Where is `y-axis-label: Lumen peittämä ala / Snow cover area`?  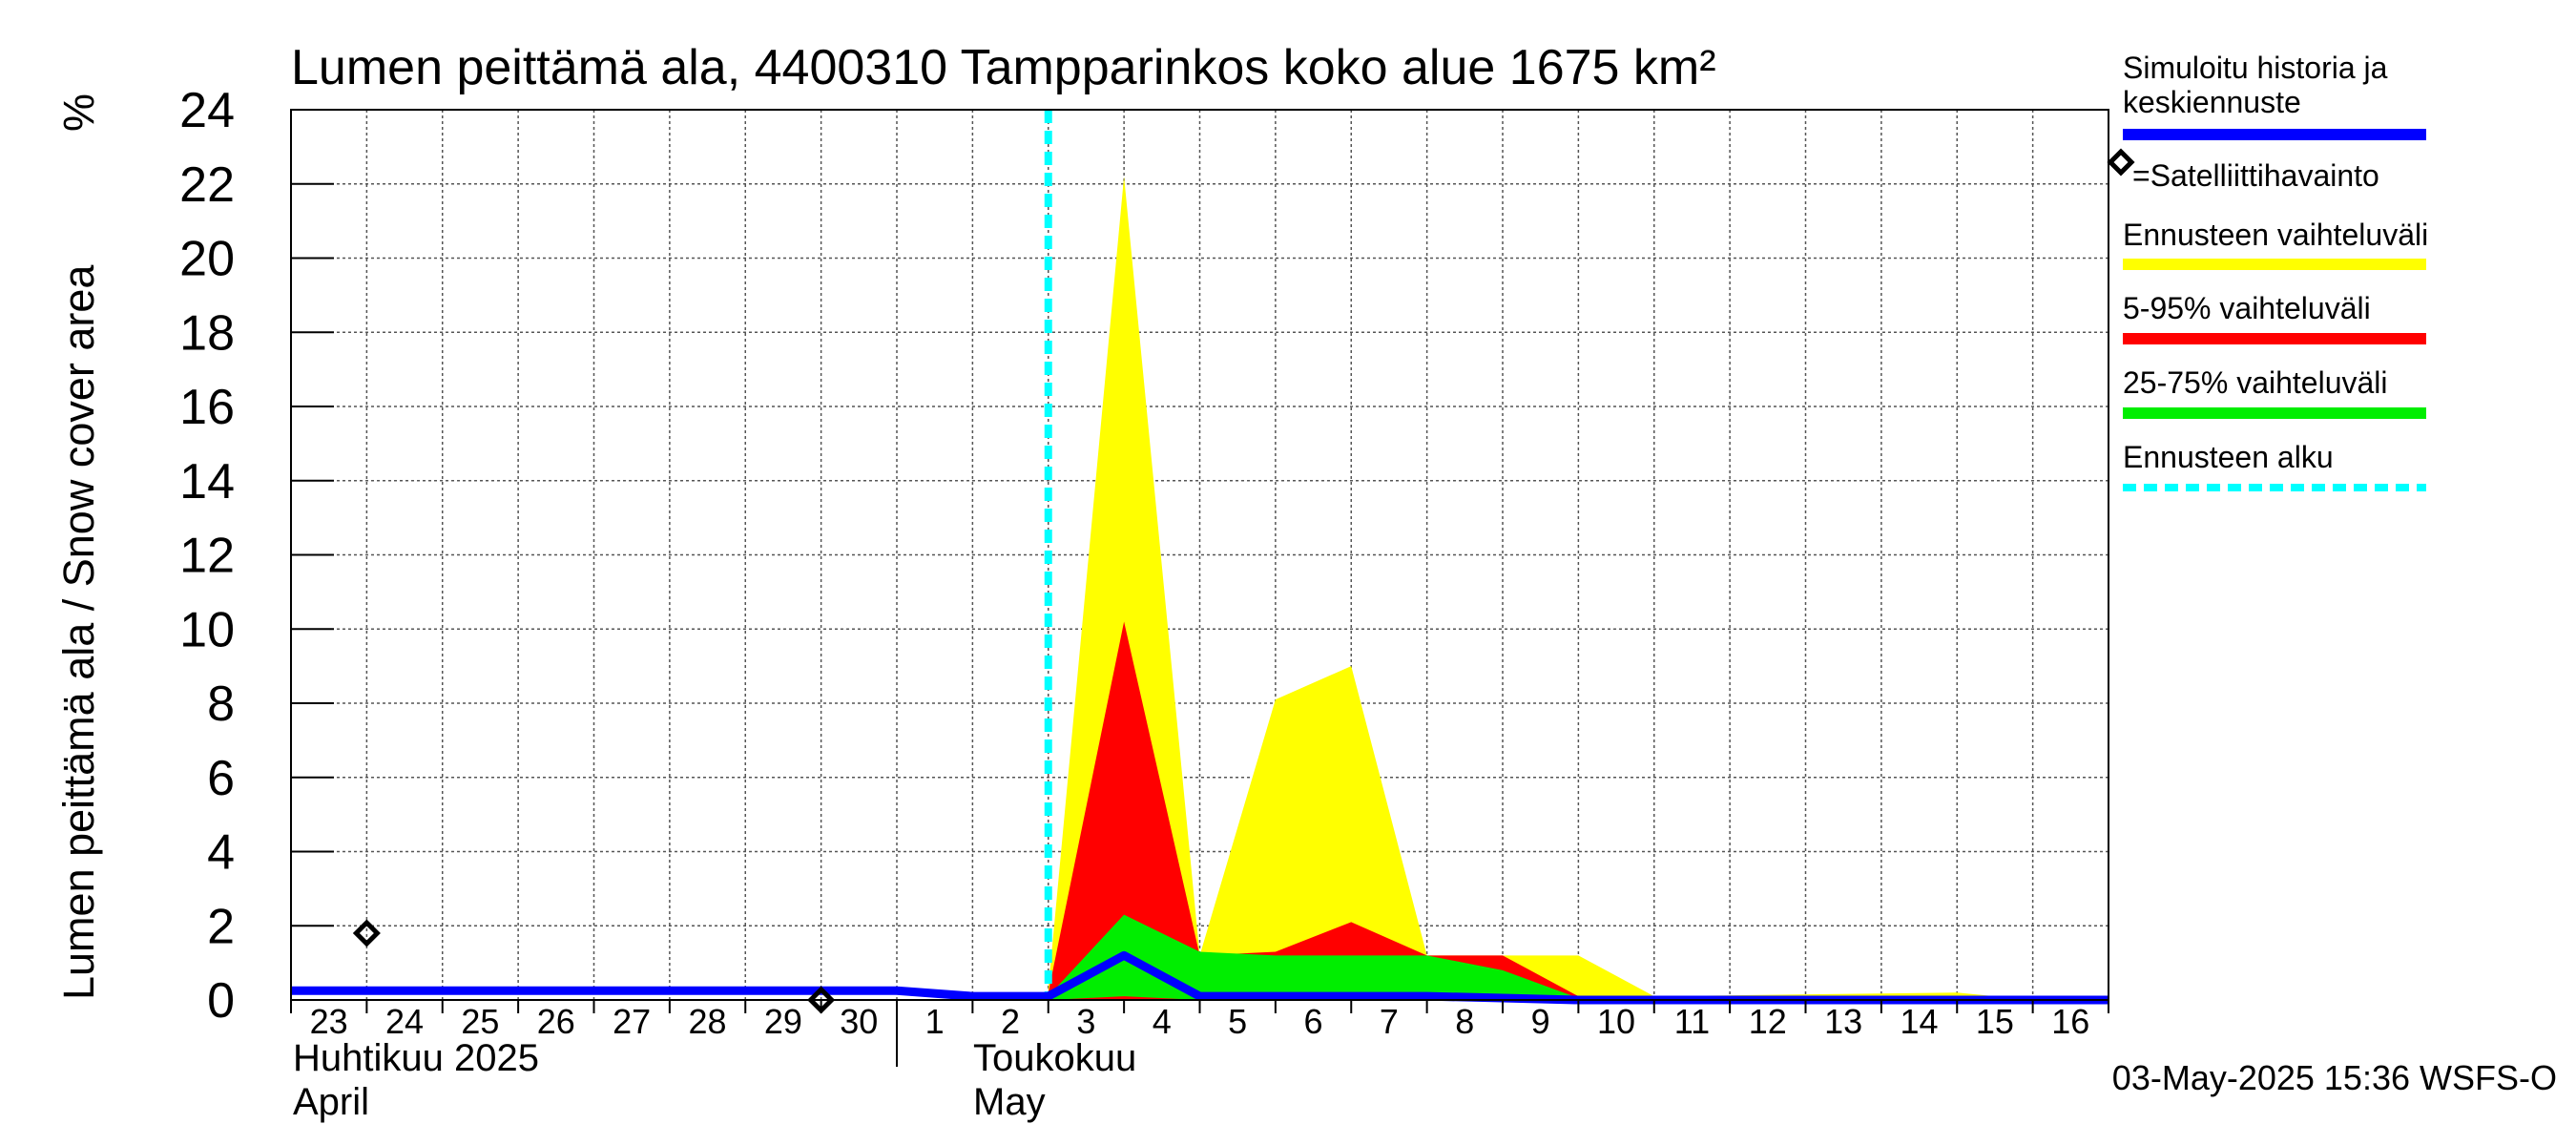 y-axis-label: Lumen peittämä ala / Snow cover area is located at coordinates (78, 632).